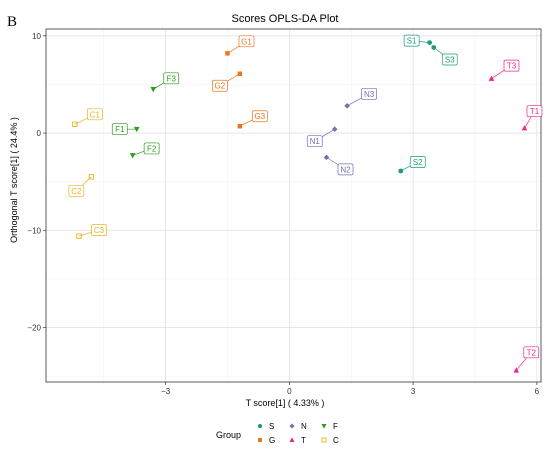 This screenshot has width=550, height=452. I want to click on point-label: F1, so click(120, 129).